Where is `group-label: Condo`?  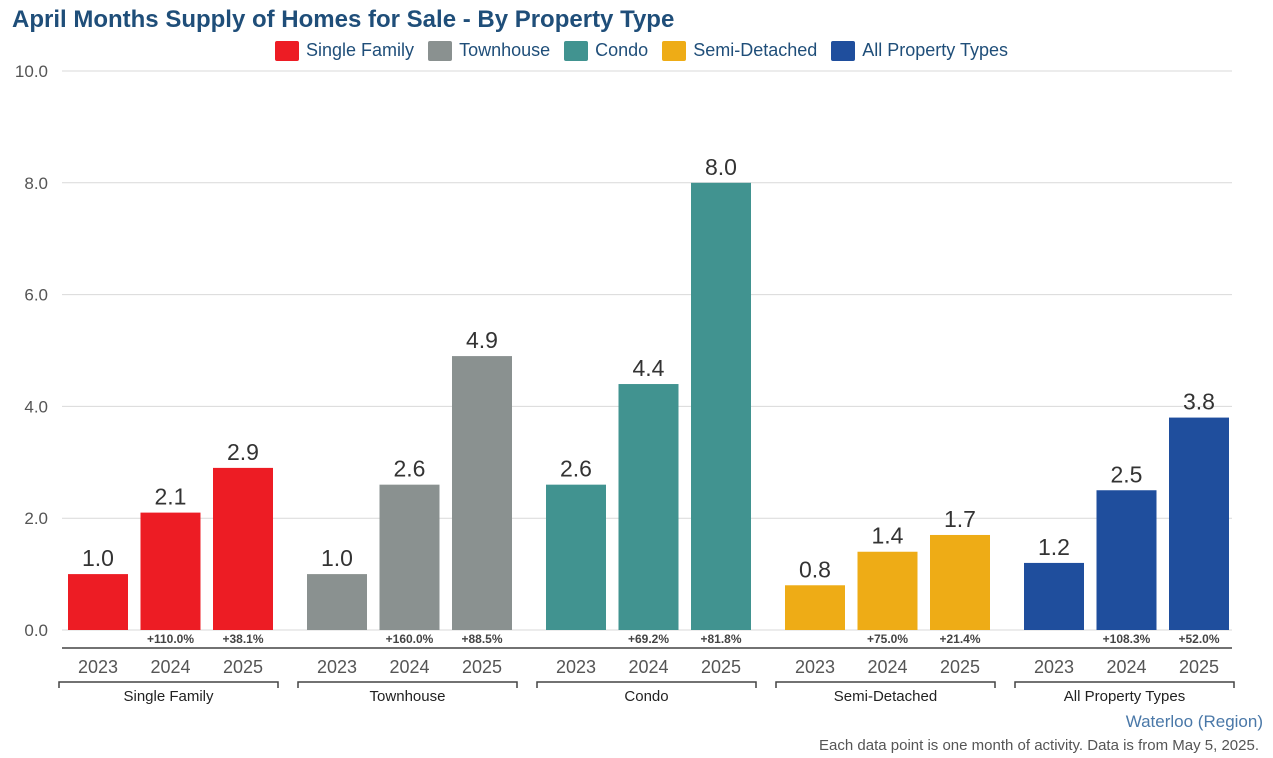 group-label: Condo is located at coordinates (646, 696).